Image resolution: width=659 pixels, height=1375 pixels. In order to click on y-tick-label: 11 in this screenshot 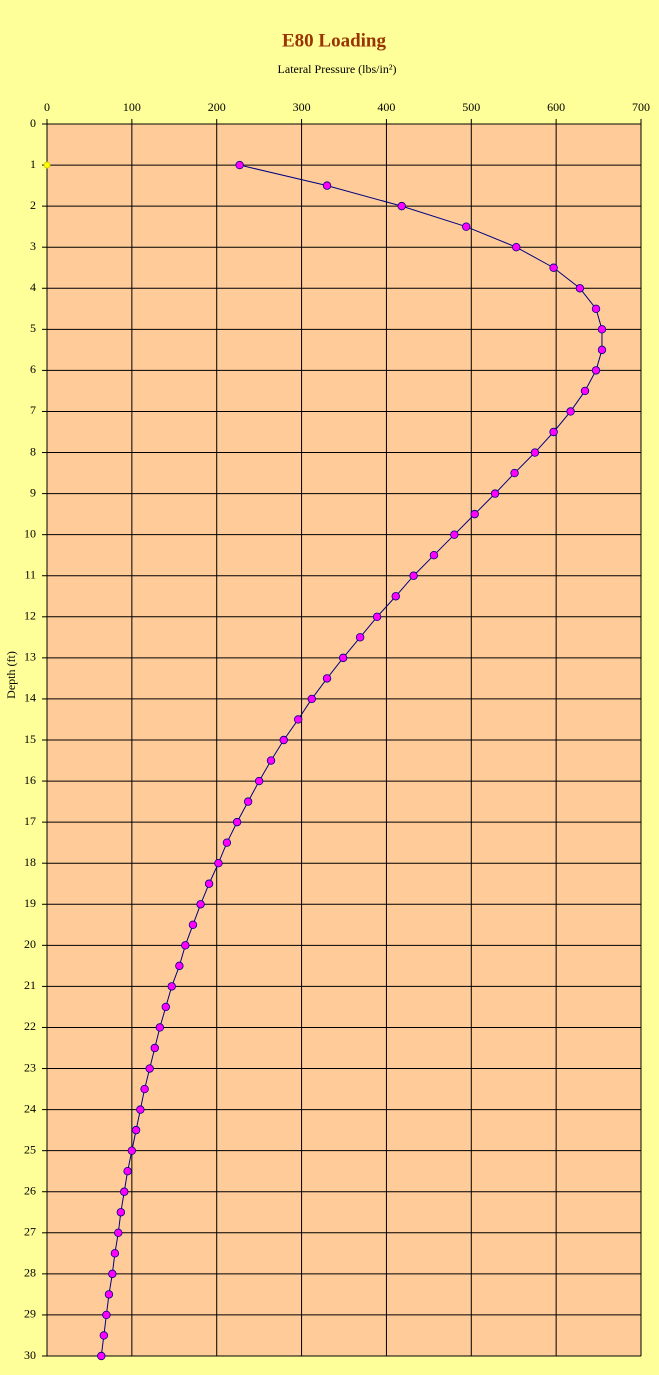, I will do `click(30, 574)`.